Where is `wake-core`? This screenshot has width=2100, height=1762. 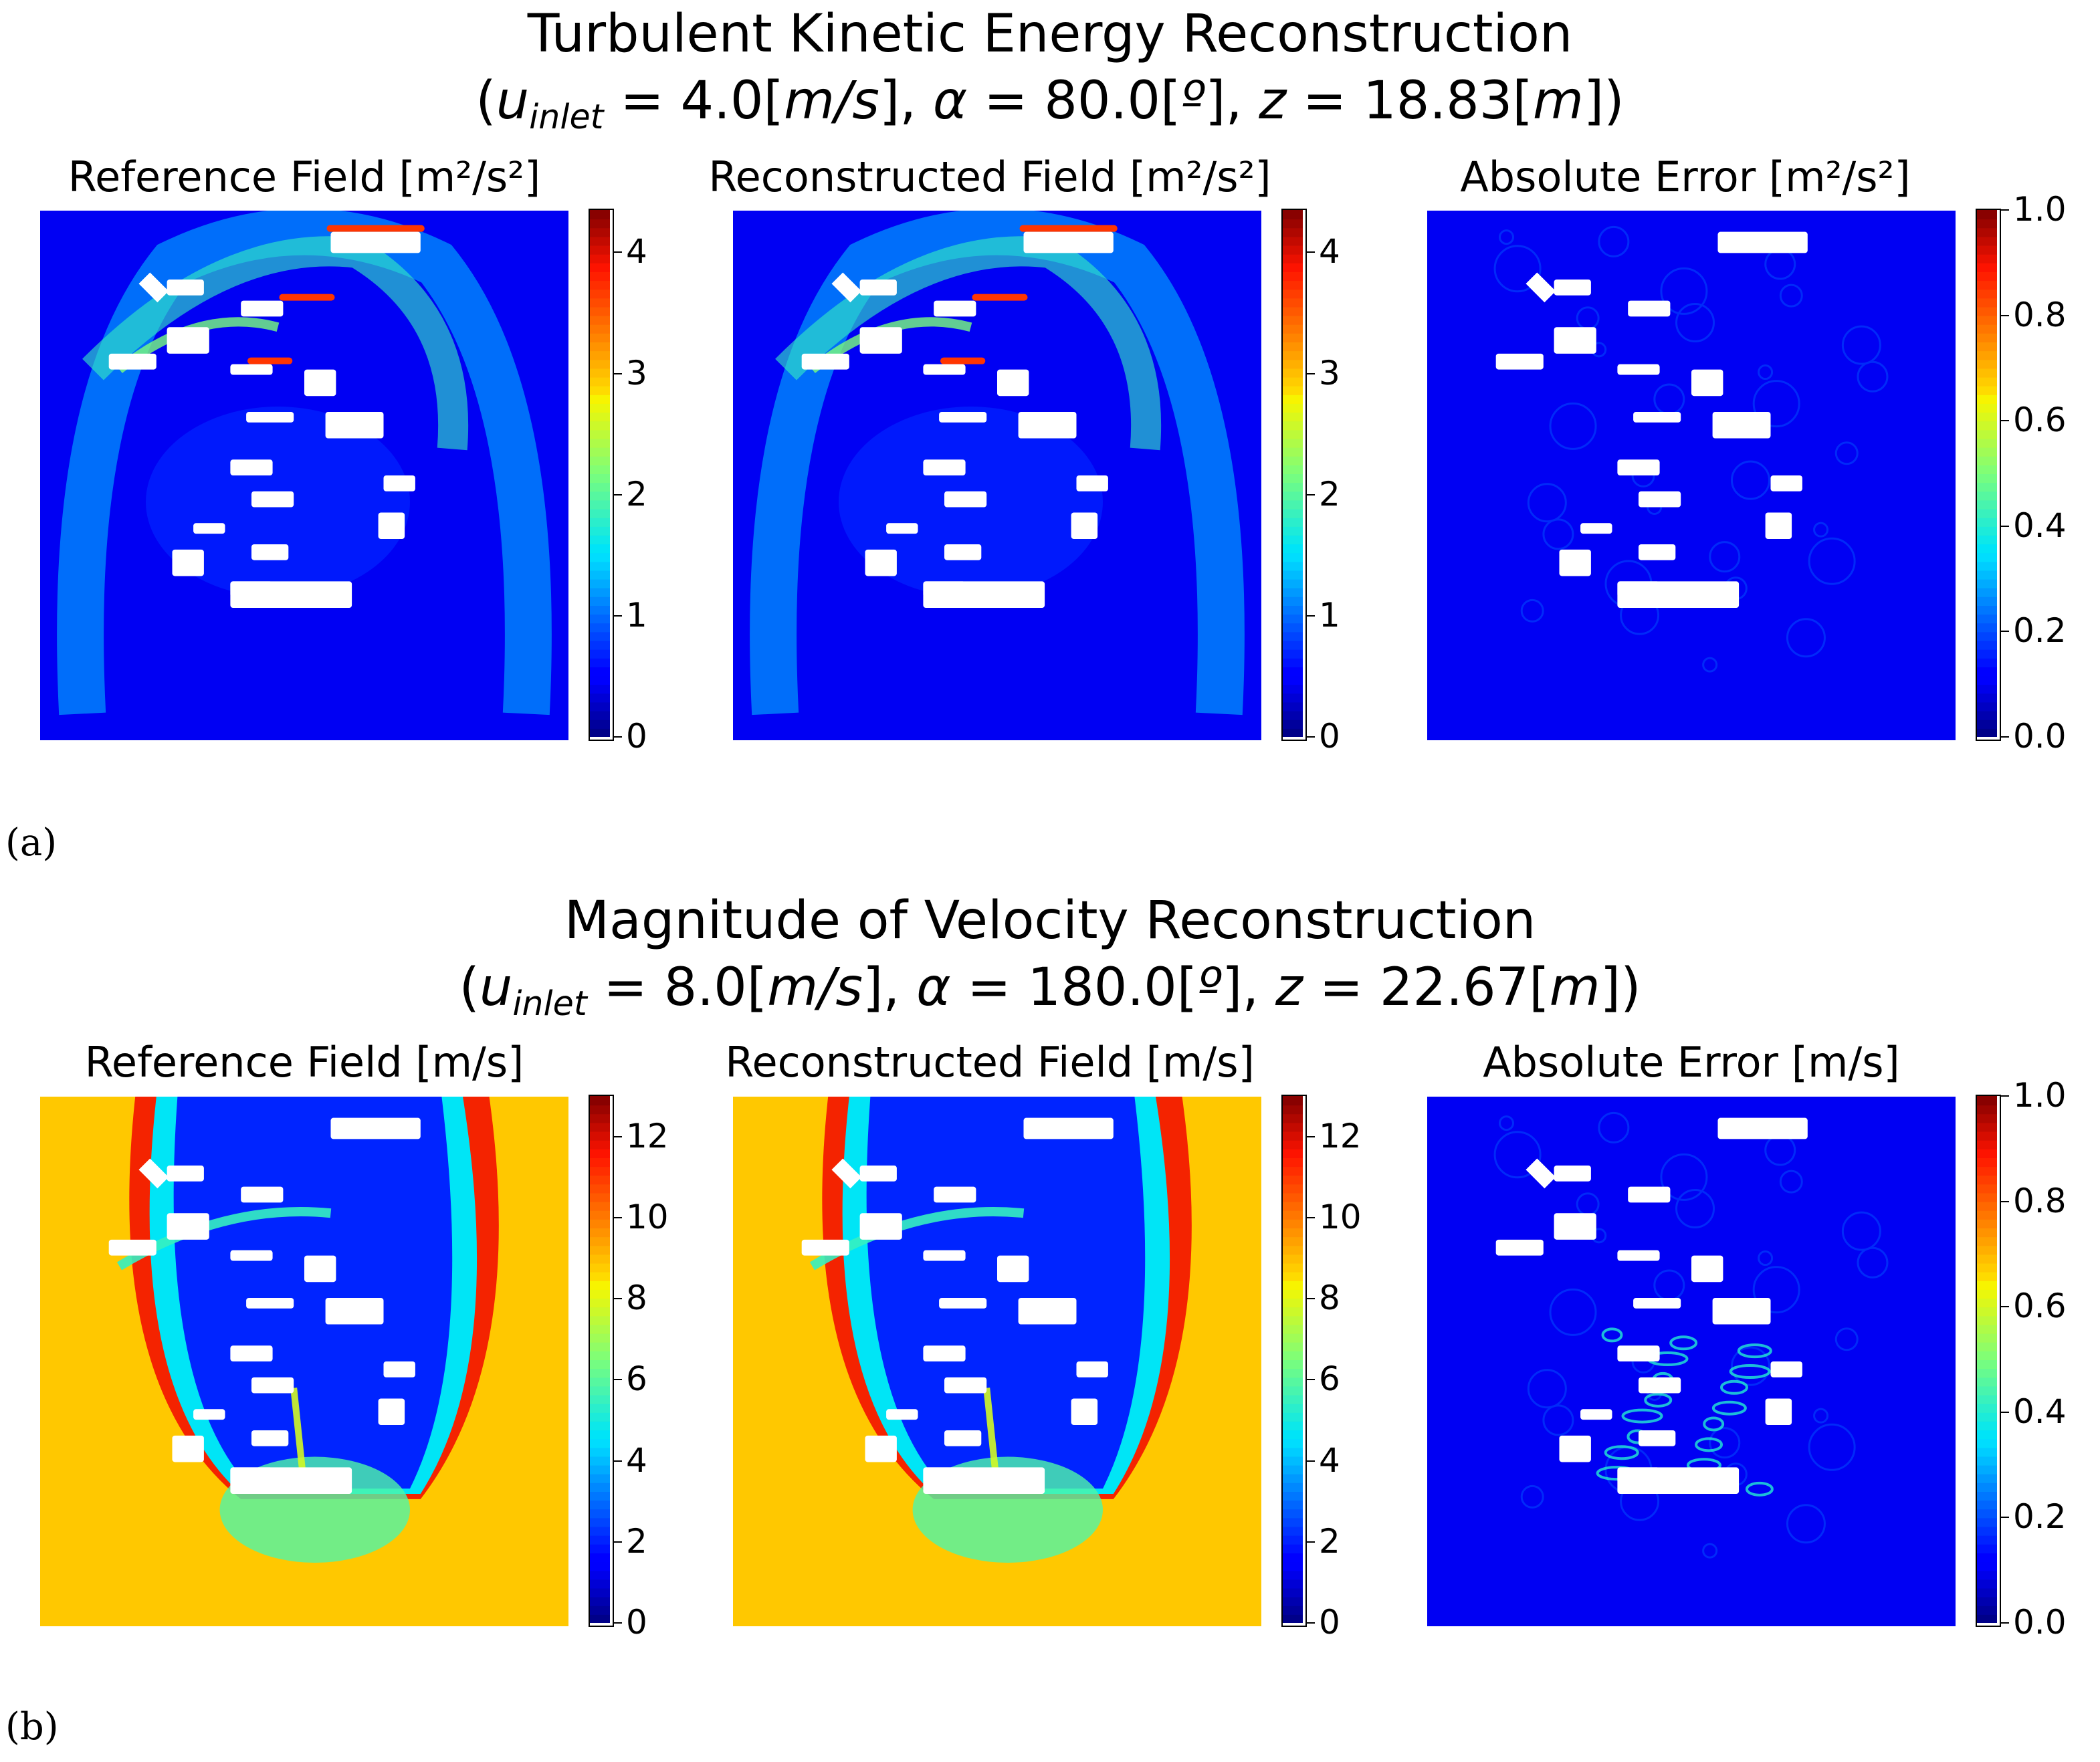 wake-core is located at coordinates (1006, 1293).